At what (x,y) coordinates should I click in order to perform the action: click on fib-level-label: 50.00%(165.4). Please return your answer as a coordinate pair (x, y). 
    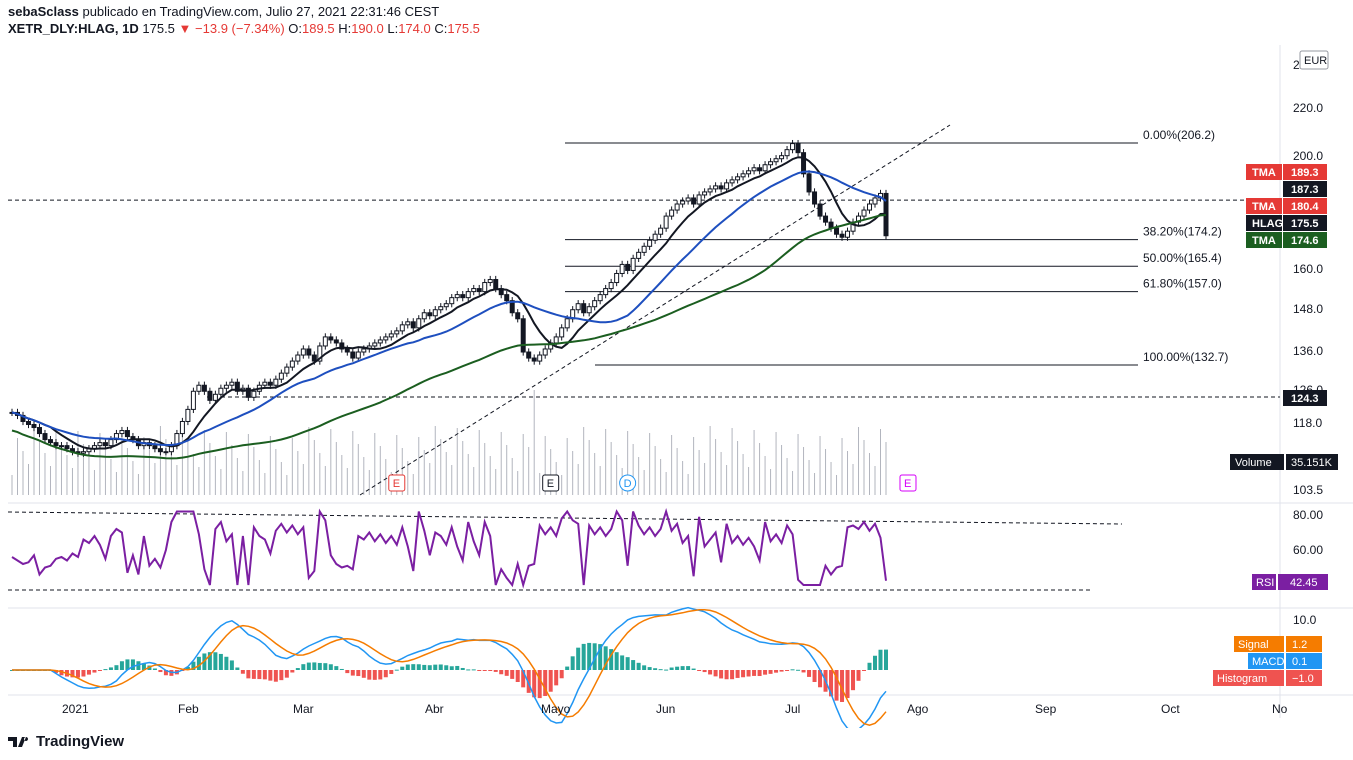
    Looking at the image, I should click on (1182, 258).